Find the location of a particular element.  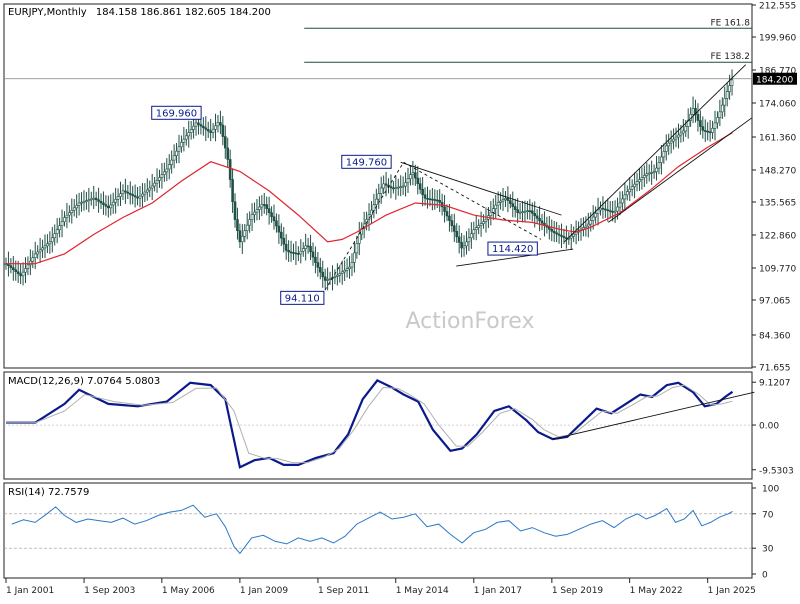

price-axis-label: 148.270 is located at coordinates (777, 172).